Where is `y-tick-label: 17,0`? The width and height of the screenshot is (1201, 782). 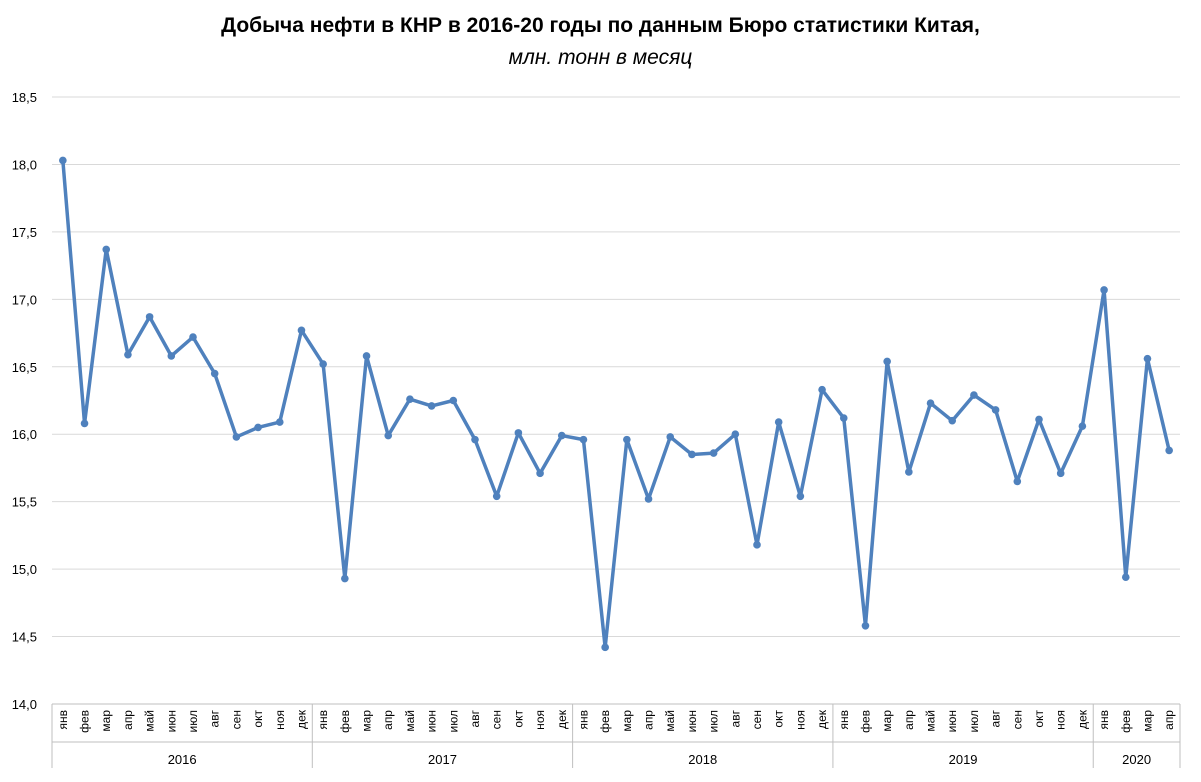
y-tick-label: 17,0 is located at coordinates (24, 299).